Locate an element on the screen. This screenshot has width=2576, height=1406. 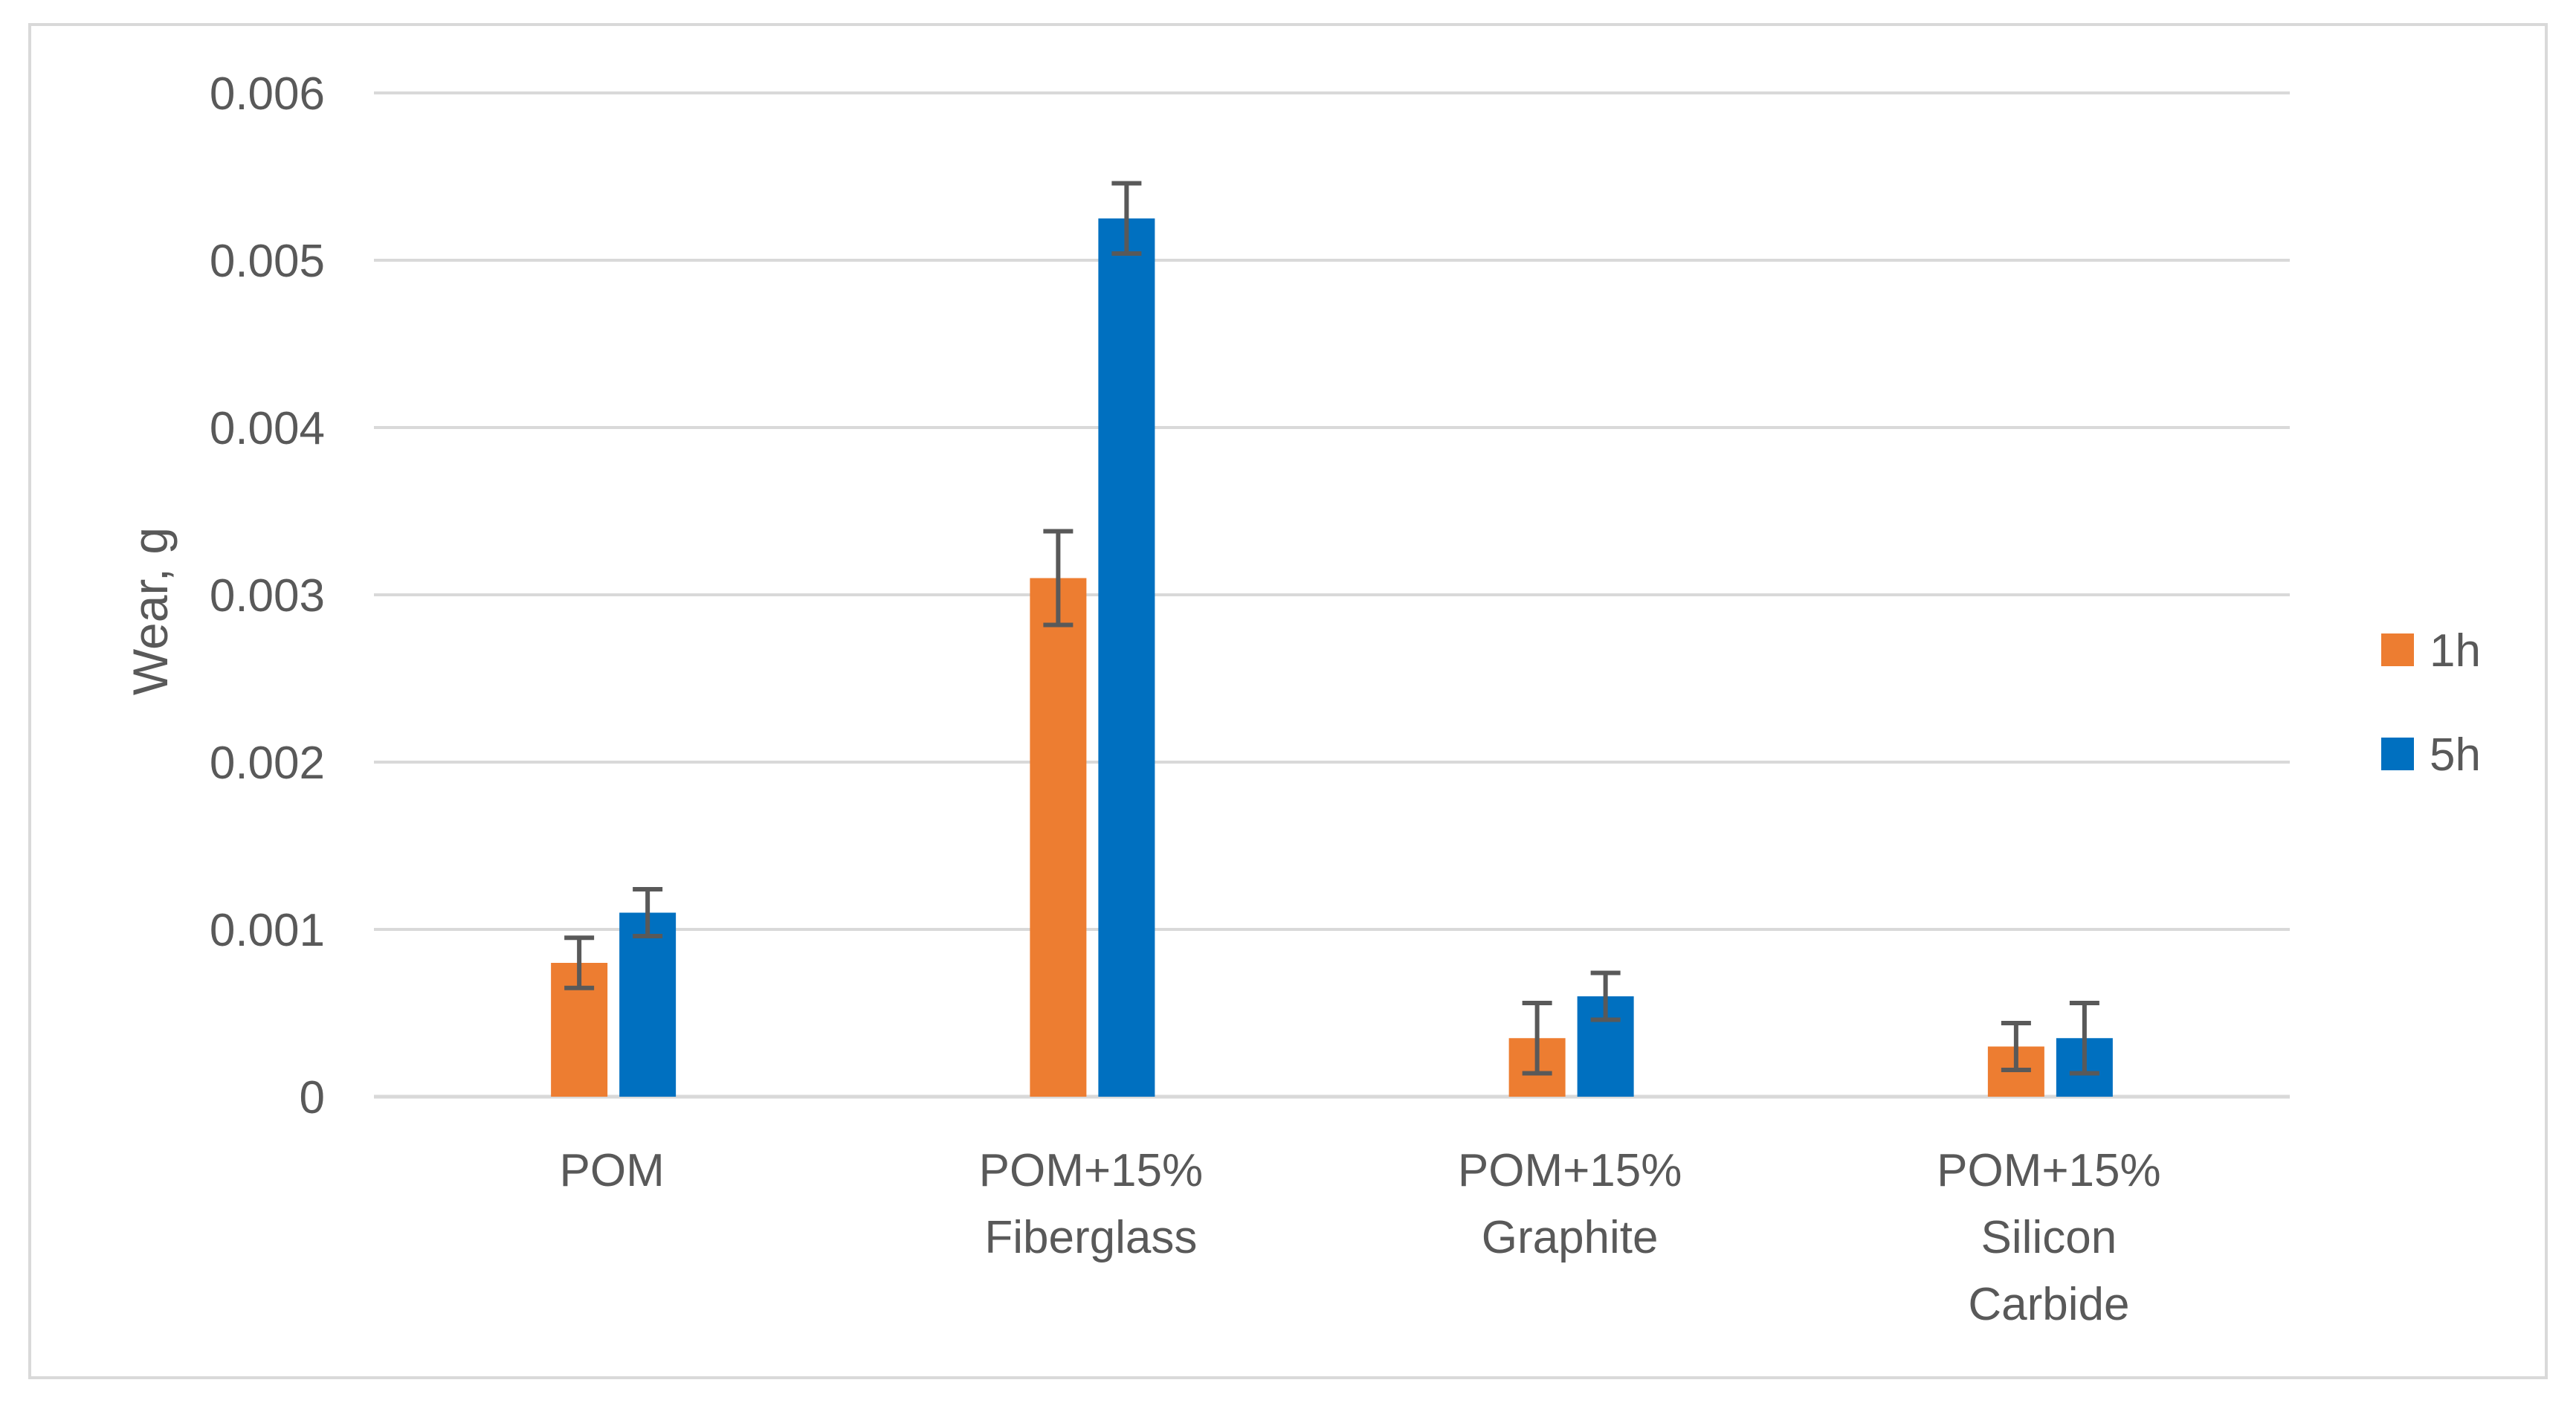
y-tick-label: 0.003 is located at coordinates (267, 596).